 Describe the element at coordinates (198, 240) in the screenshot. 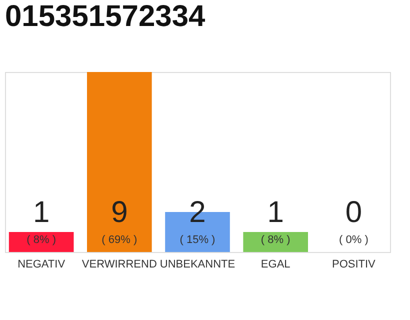

I see `annotation: ( 15% )` at that location.